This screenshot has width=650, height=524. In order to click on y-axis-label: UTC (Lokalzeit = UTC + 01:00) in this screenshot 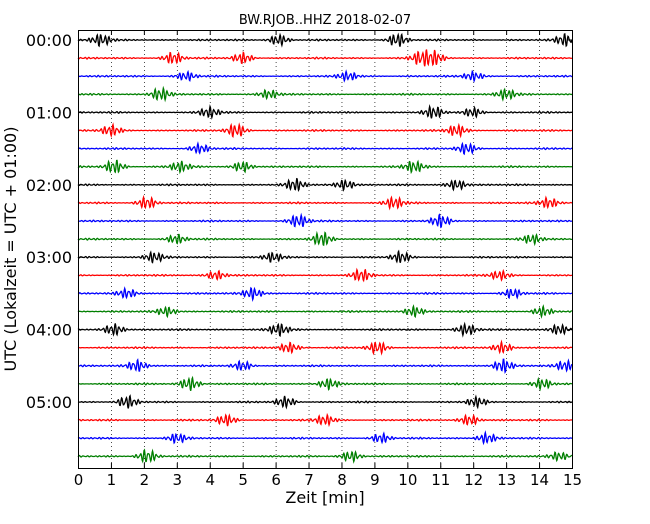, I will do `click(10, 249)`.